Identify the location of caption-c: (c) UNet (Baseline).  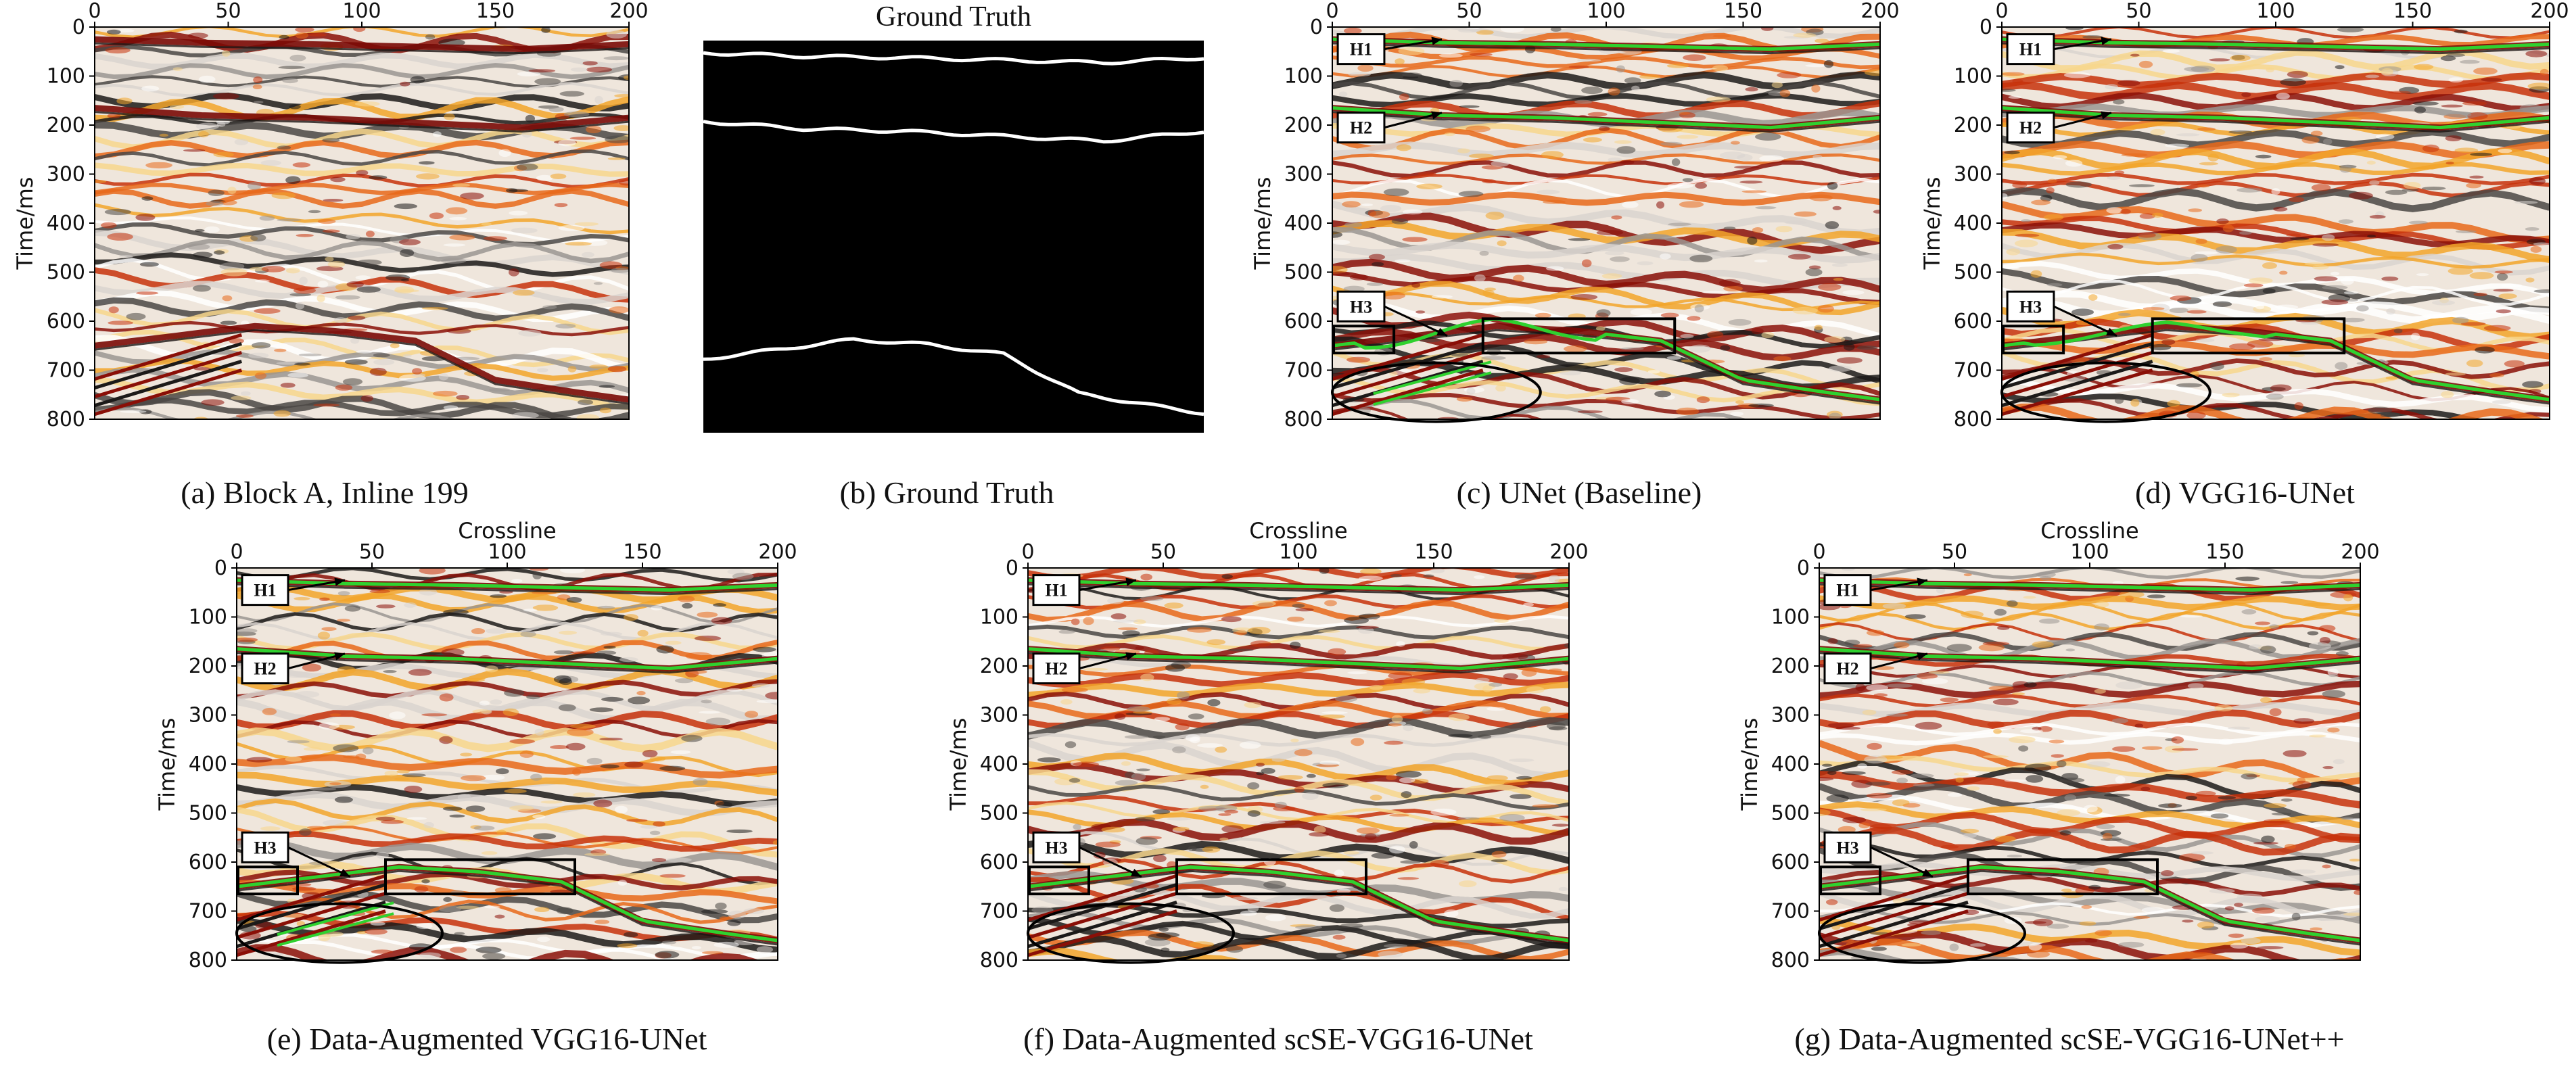
(1579, 493).